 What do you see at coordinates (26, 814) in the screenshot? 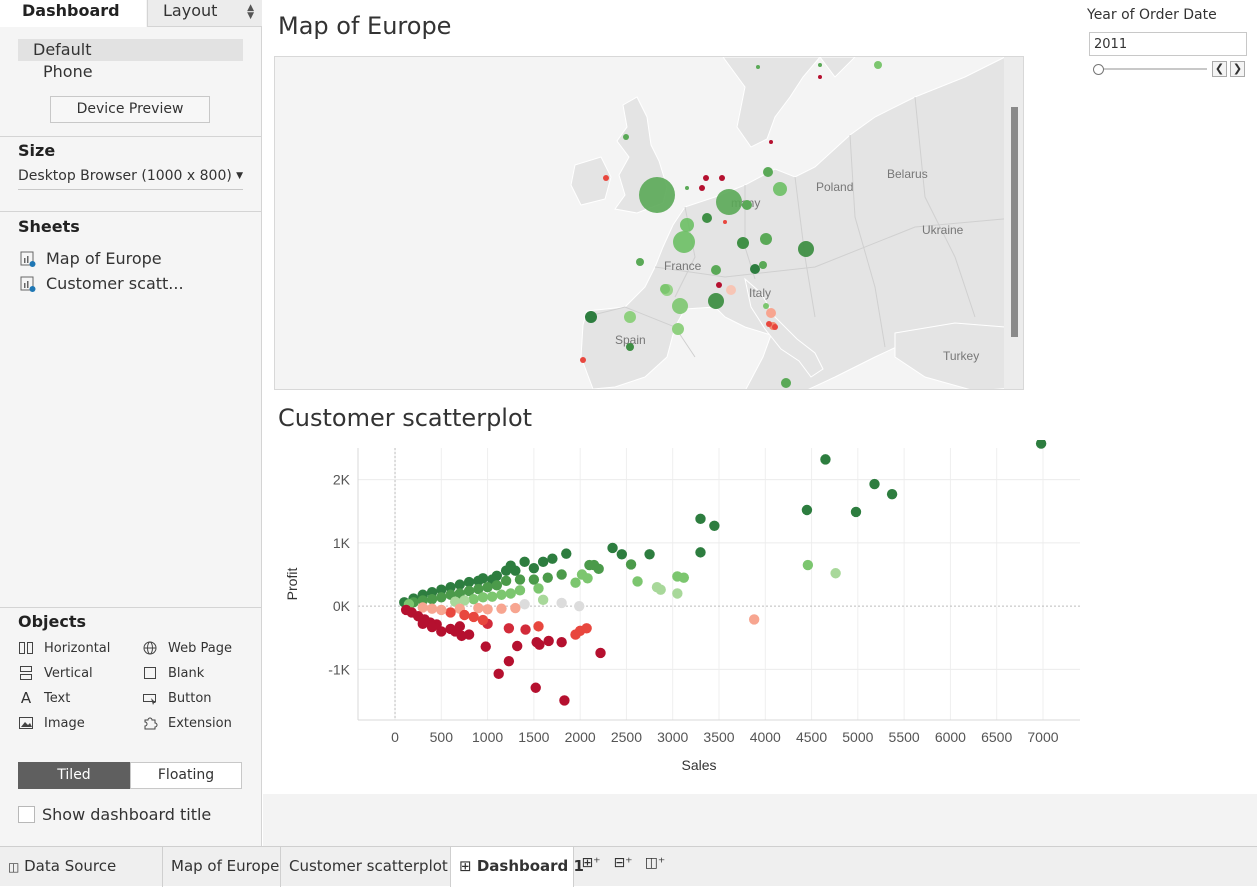
I see `show-title-checkbox` at bounding box center [26, 814].